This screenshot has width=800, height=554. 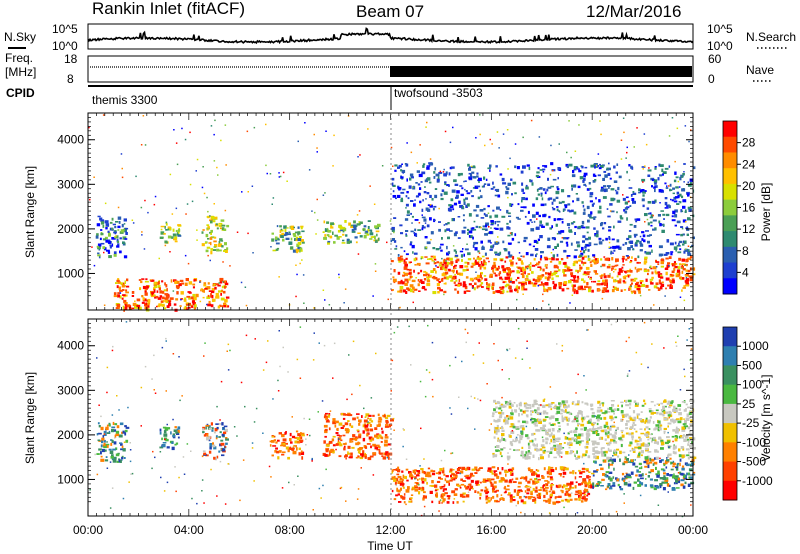 What do you see at coordinates (197, 503) in the screenshot?
I see `velocity-point` at bounding box center [197, 503].